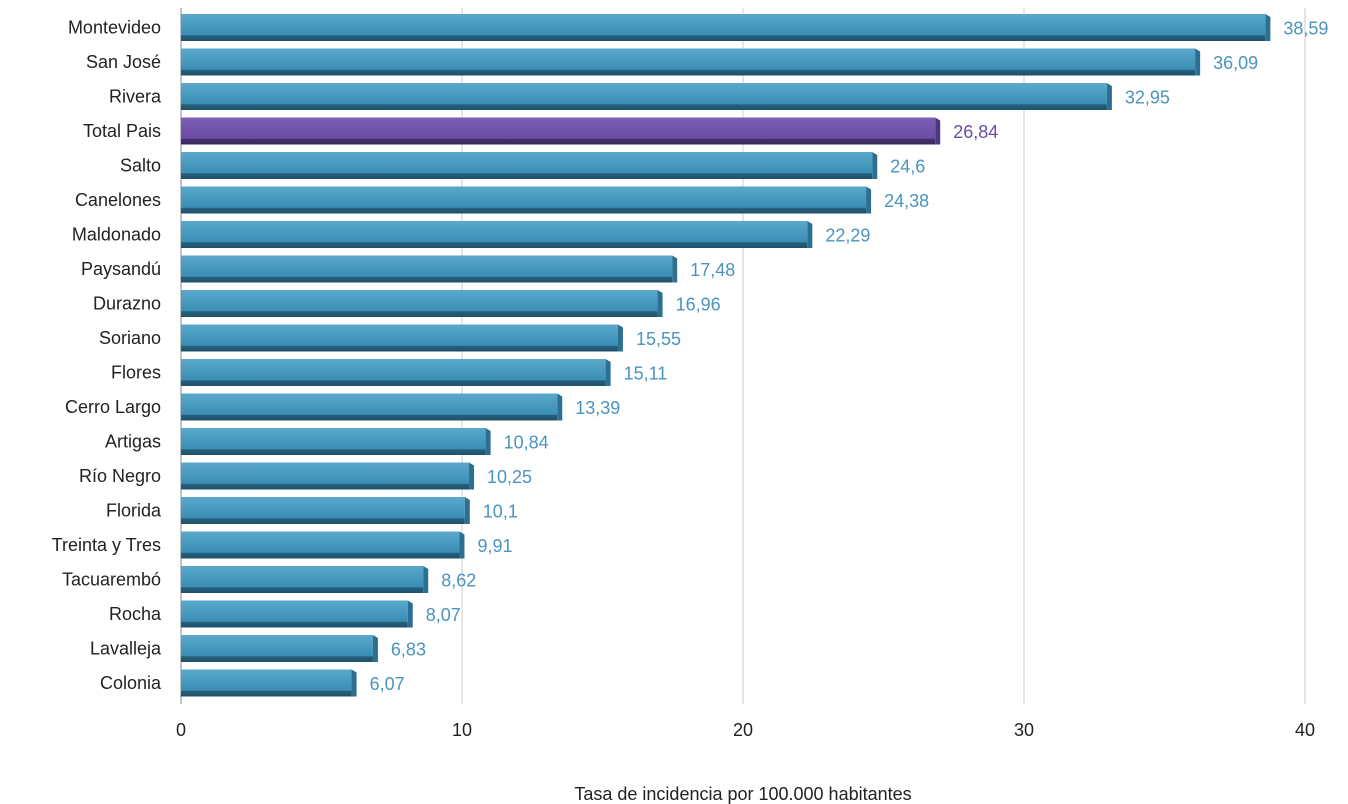 This screenshot has width=1348, height=804. I want to click on bar-florida, so click(323, 510).